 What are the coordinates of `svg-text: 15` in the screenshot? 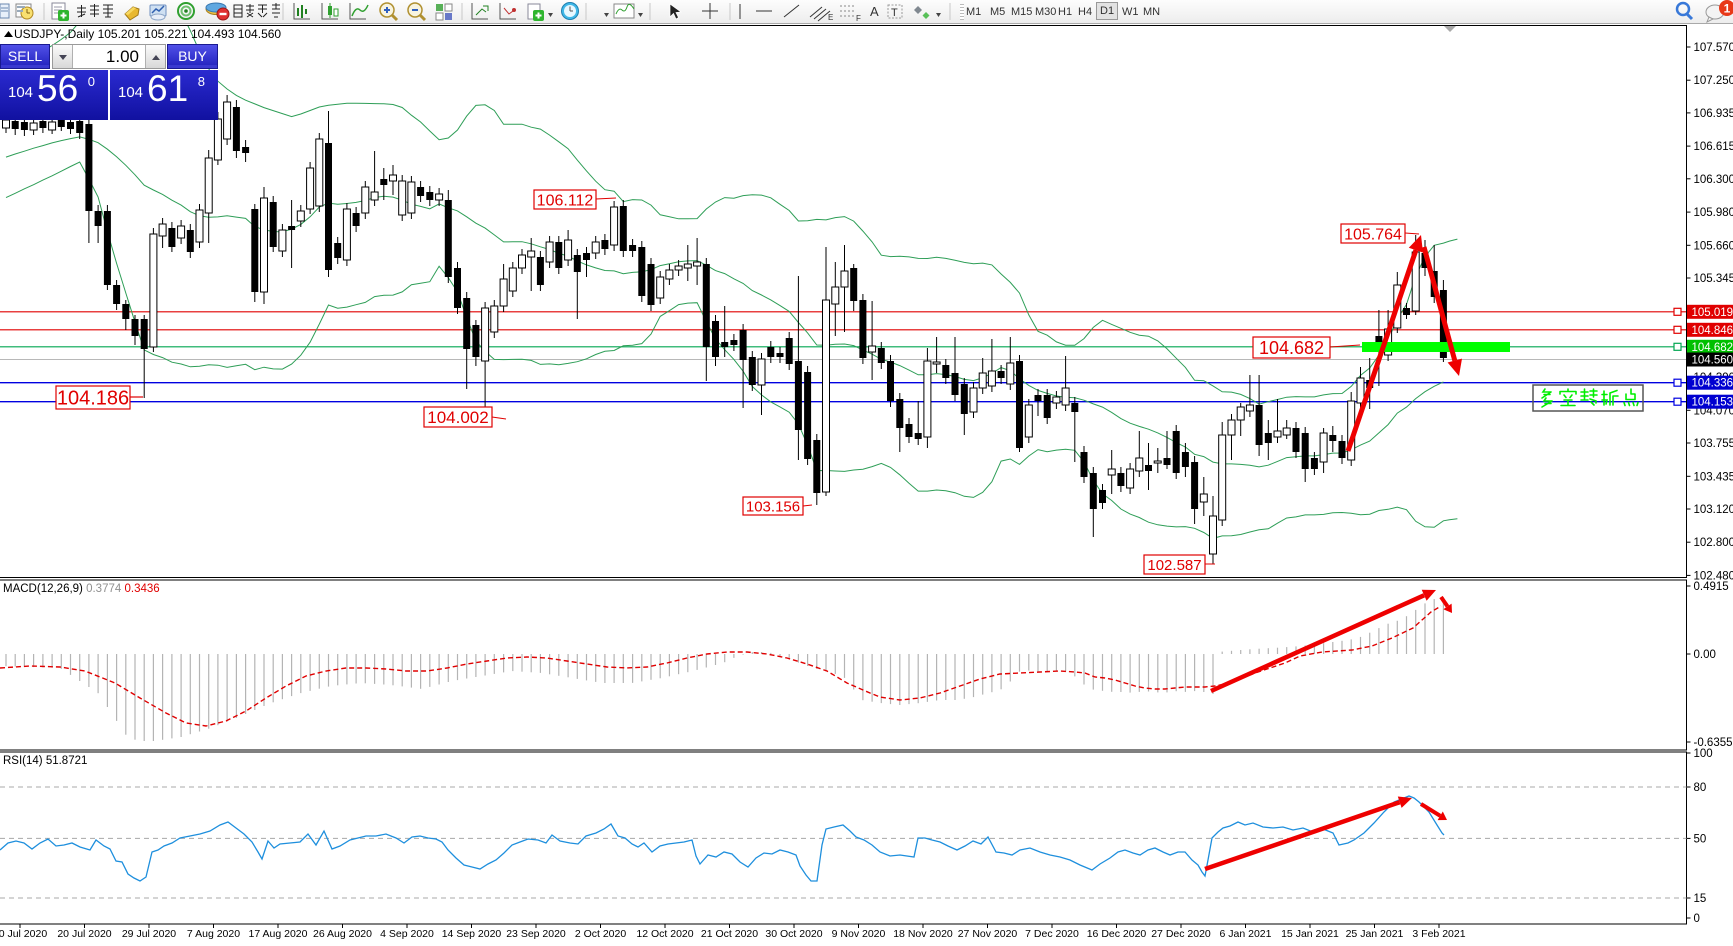 It's located at (1700, 899).